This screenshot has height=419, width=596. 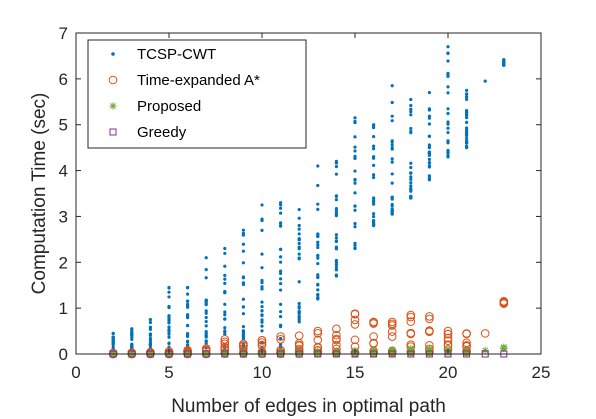 I want to click on y-tick-label: 6, so click(x=63, y=79).